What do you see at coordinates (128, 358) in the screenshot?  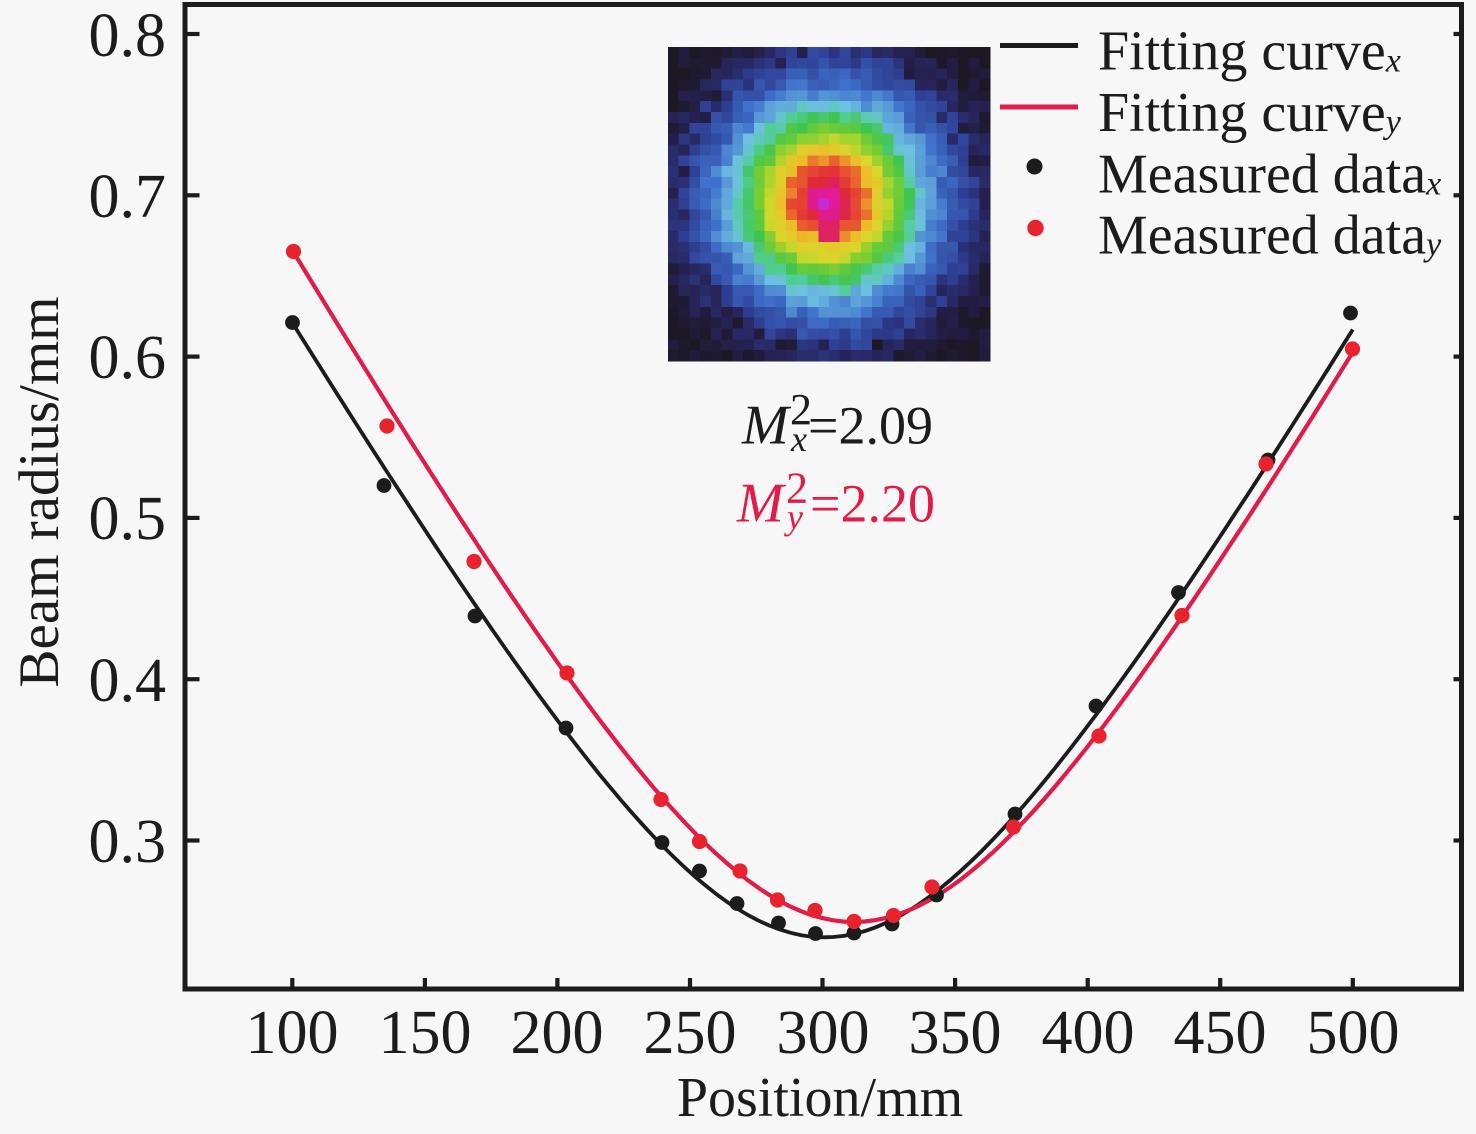 I see `svg-text: 0.6` at bounding box center [128, 358].